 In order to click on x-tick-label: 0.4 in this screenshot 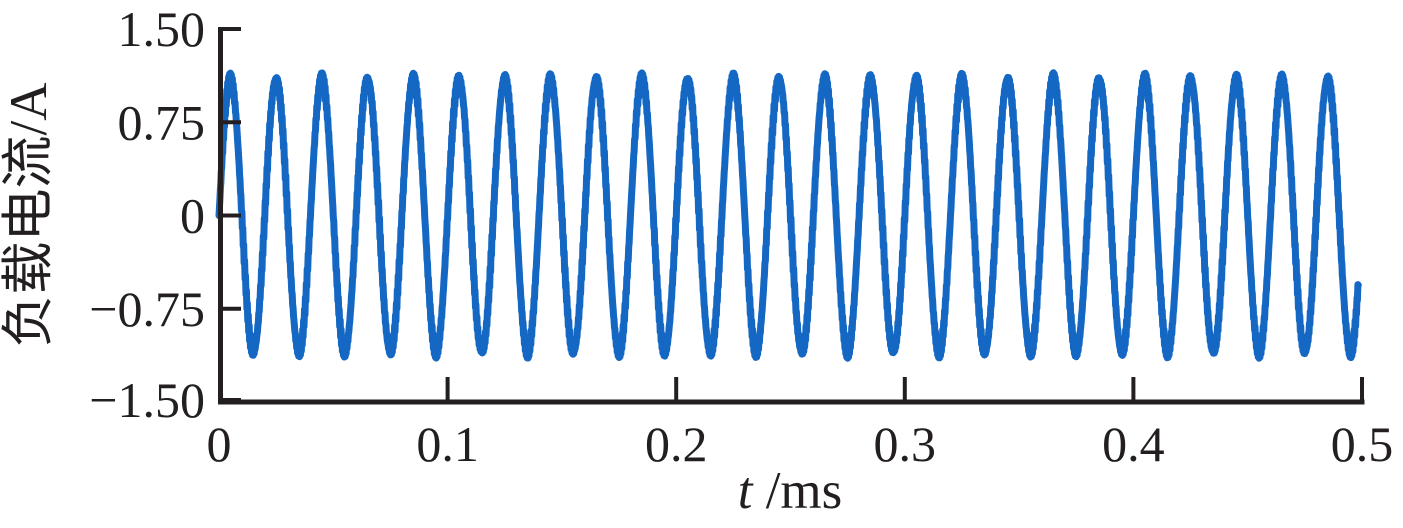, I will do `click(1133, 444)`.